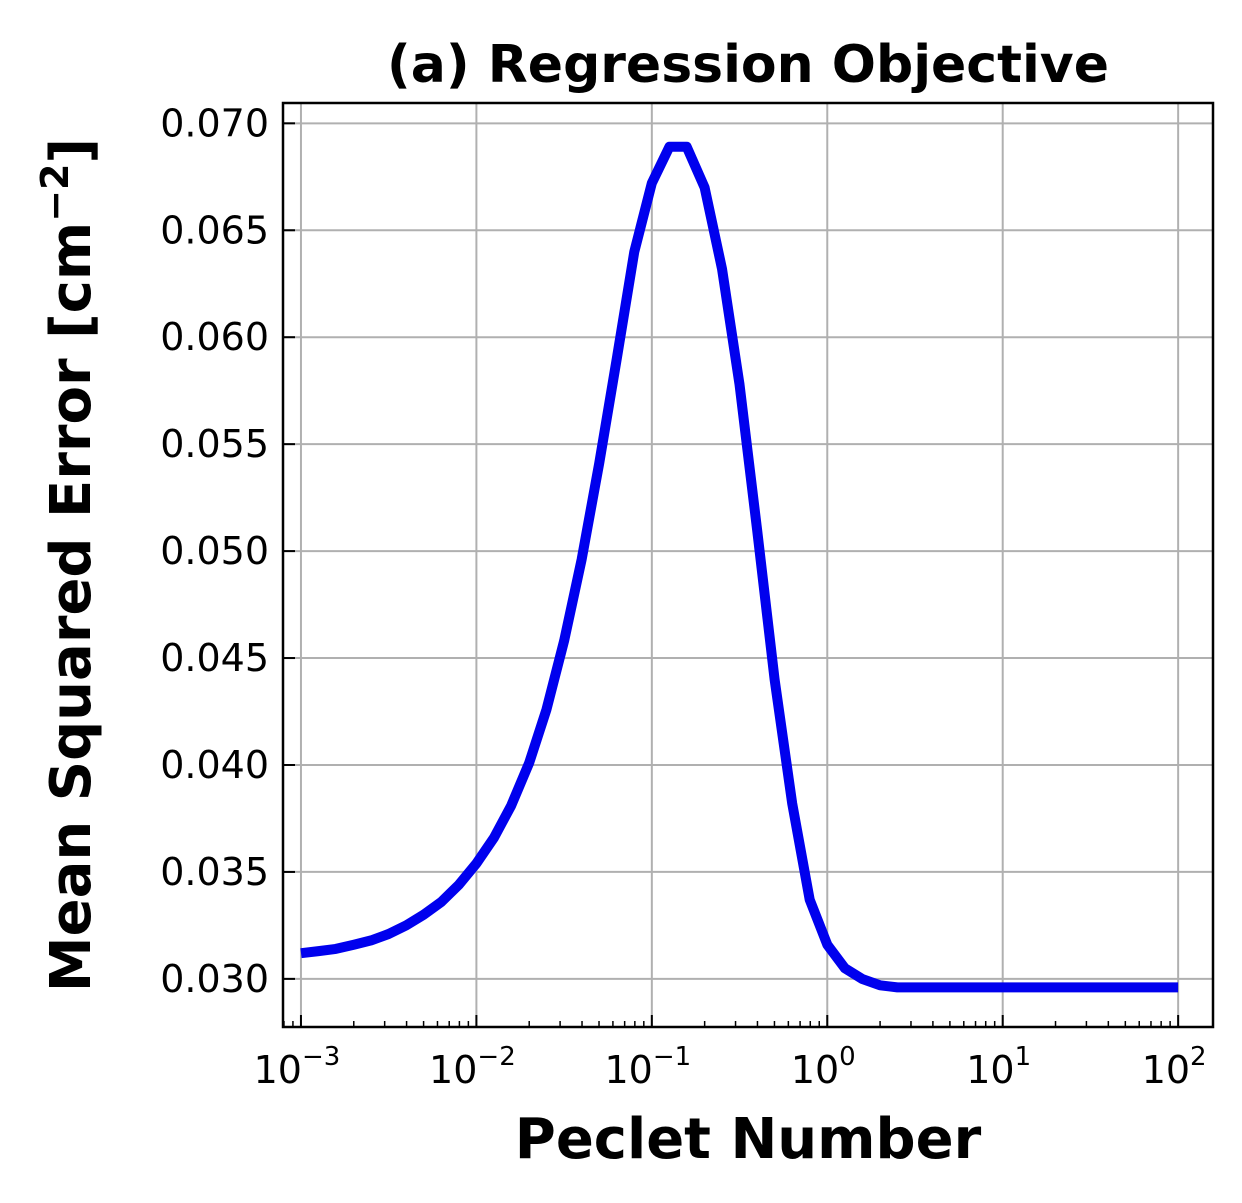 This screenshot has width=1242, height=1203. What do you see at coordinates (214, 551) in the screenshot?
I see `y-tick-label: 0.050` at bounding box center [214, 551].